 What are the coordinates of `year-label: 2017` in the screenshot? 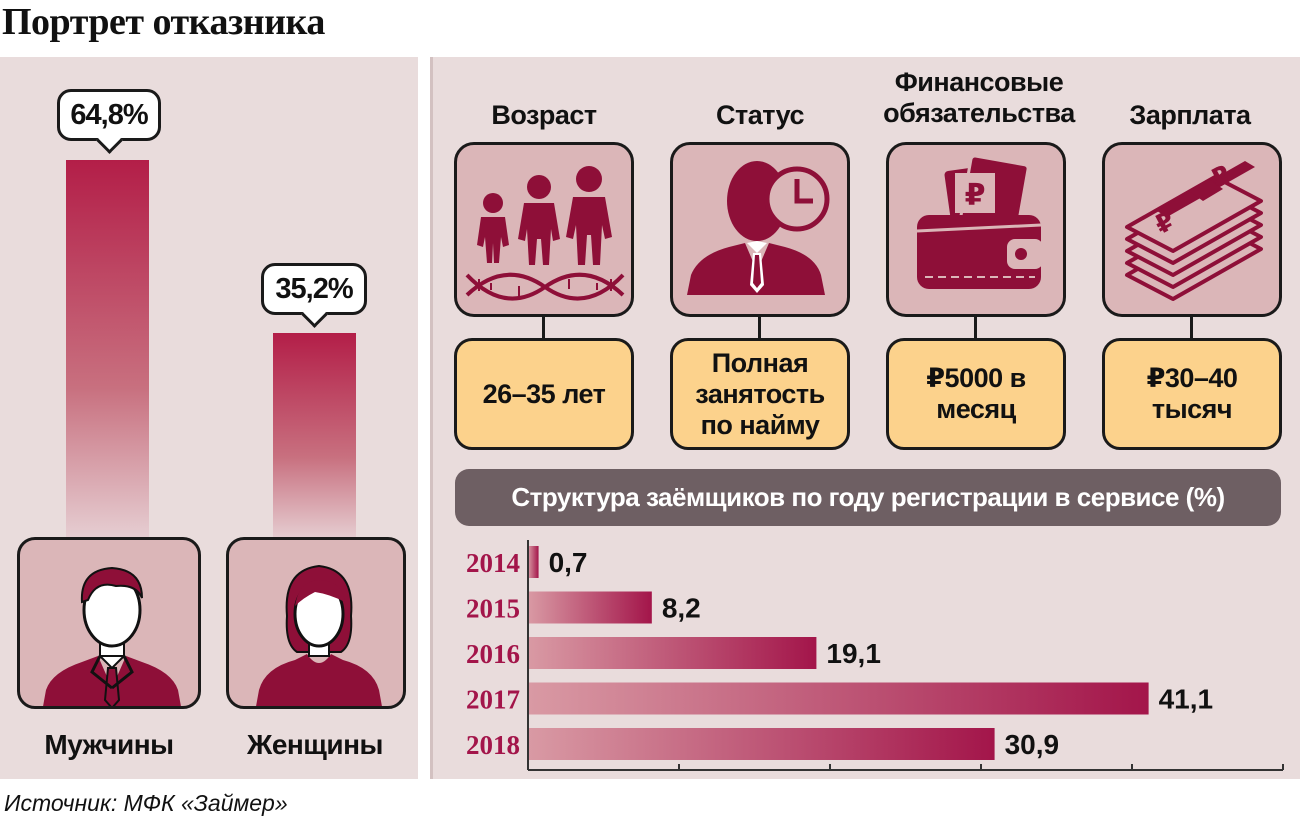 It's located at (493, 700).